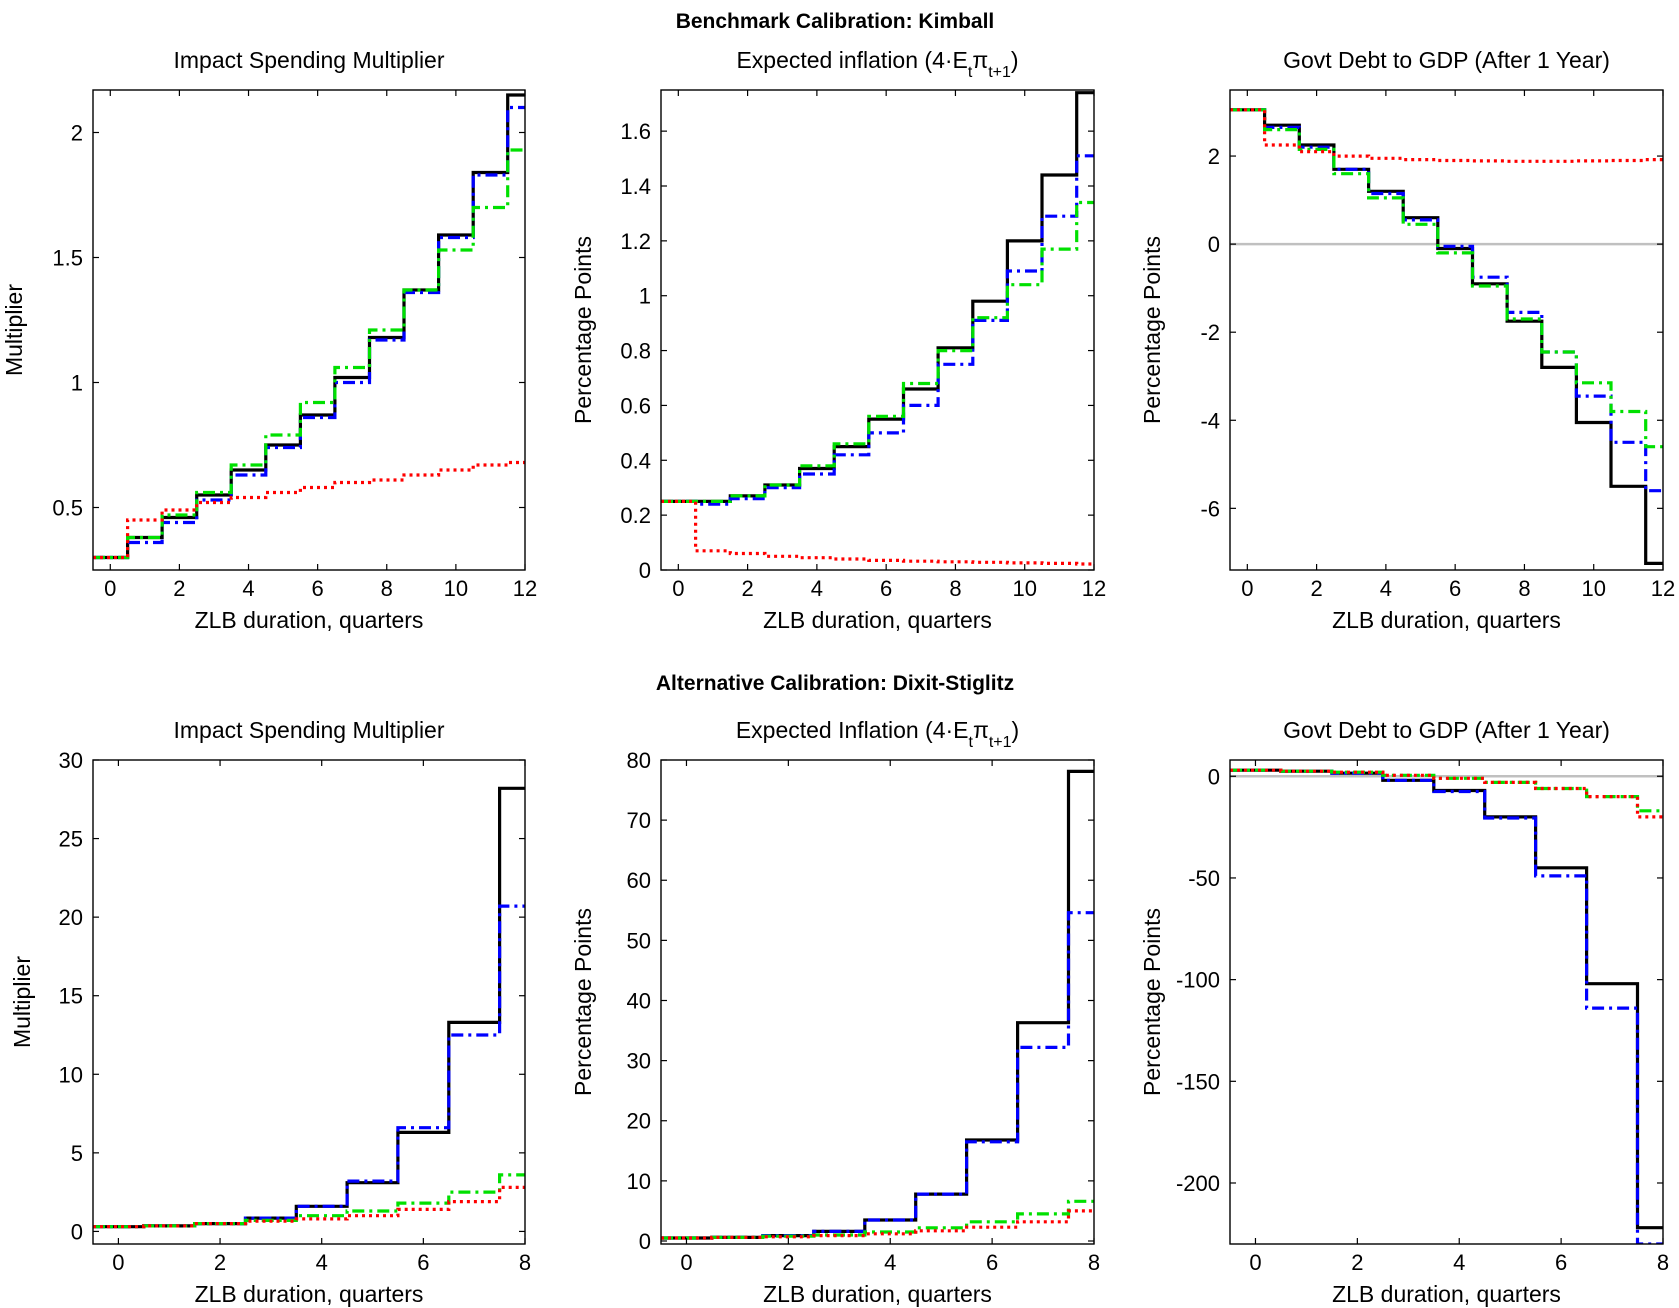 The height and width of the screenshot is (1308, 1679). I want to click on y-tick-label: -4, so click(1210, 420).